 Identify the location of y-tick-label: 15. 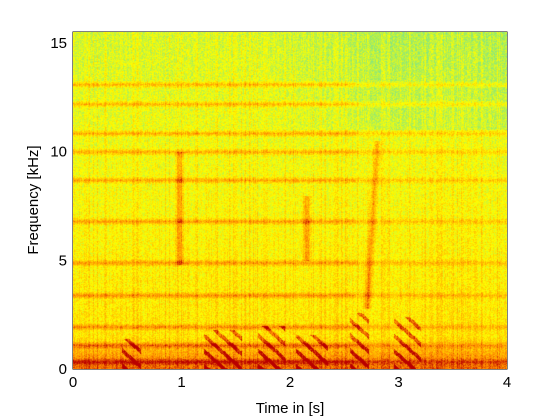
(58, 43).